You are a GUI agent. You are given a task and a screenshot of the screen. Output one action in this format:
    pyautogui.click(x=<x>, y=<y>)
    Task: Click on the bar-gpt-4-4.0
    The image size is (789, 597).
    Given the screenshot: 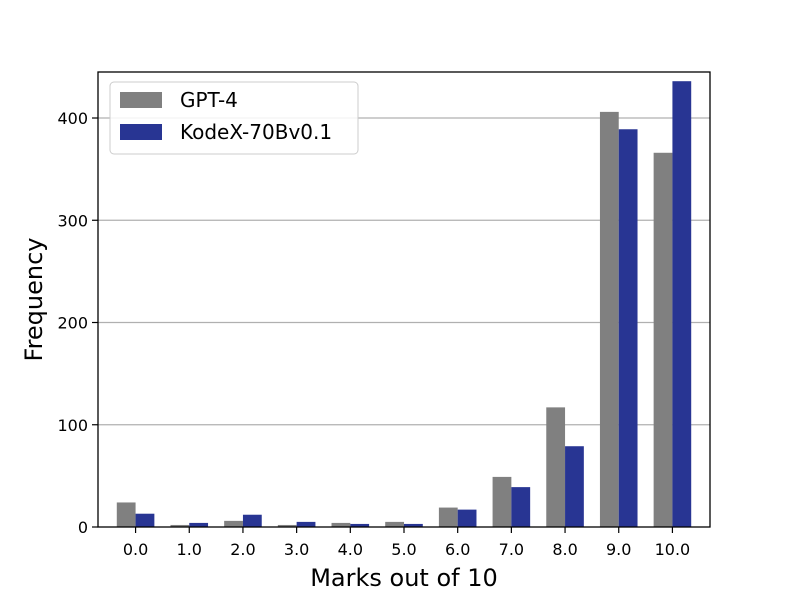 What is the action you would take?
    pyautogui.click(x=341, y=524)
    